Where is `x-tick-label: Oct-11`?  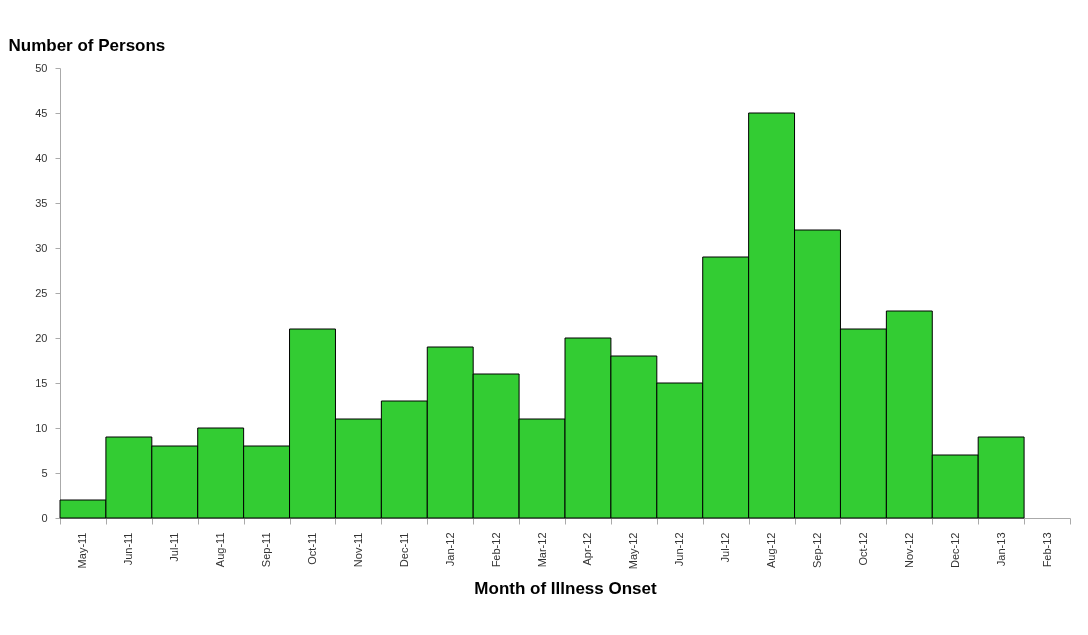 x-tick-label: Oct-11 is located at coordinates (312, 548).